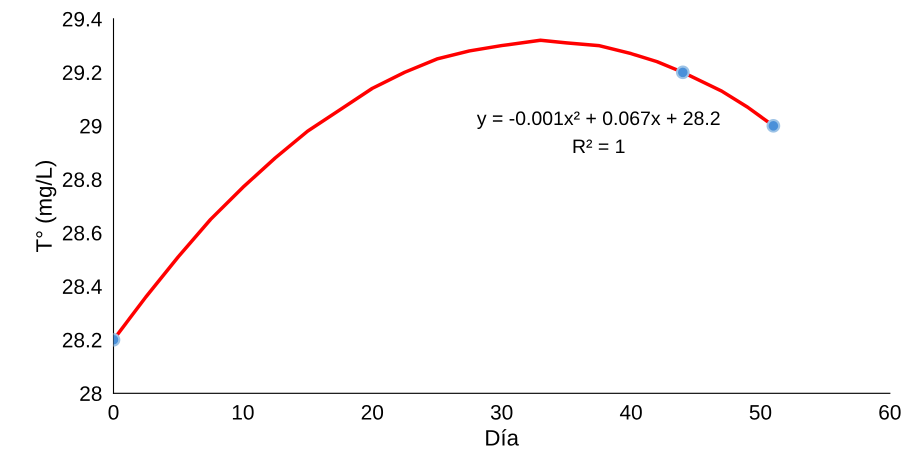 The width and height of the screenshot is (908, 471). Describe the element at coordinates (82, 286) in the screenshot. I see `y-tick-label: 28.4` at that location.